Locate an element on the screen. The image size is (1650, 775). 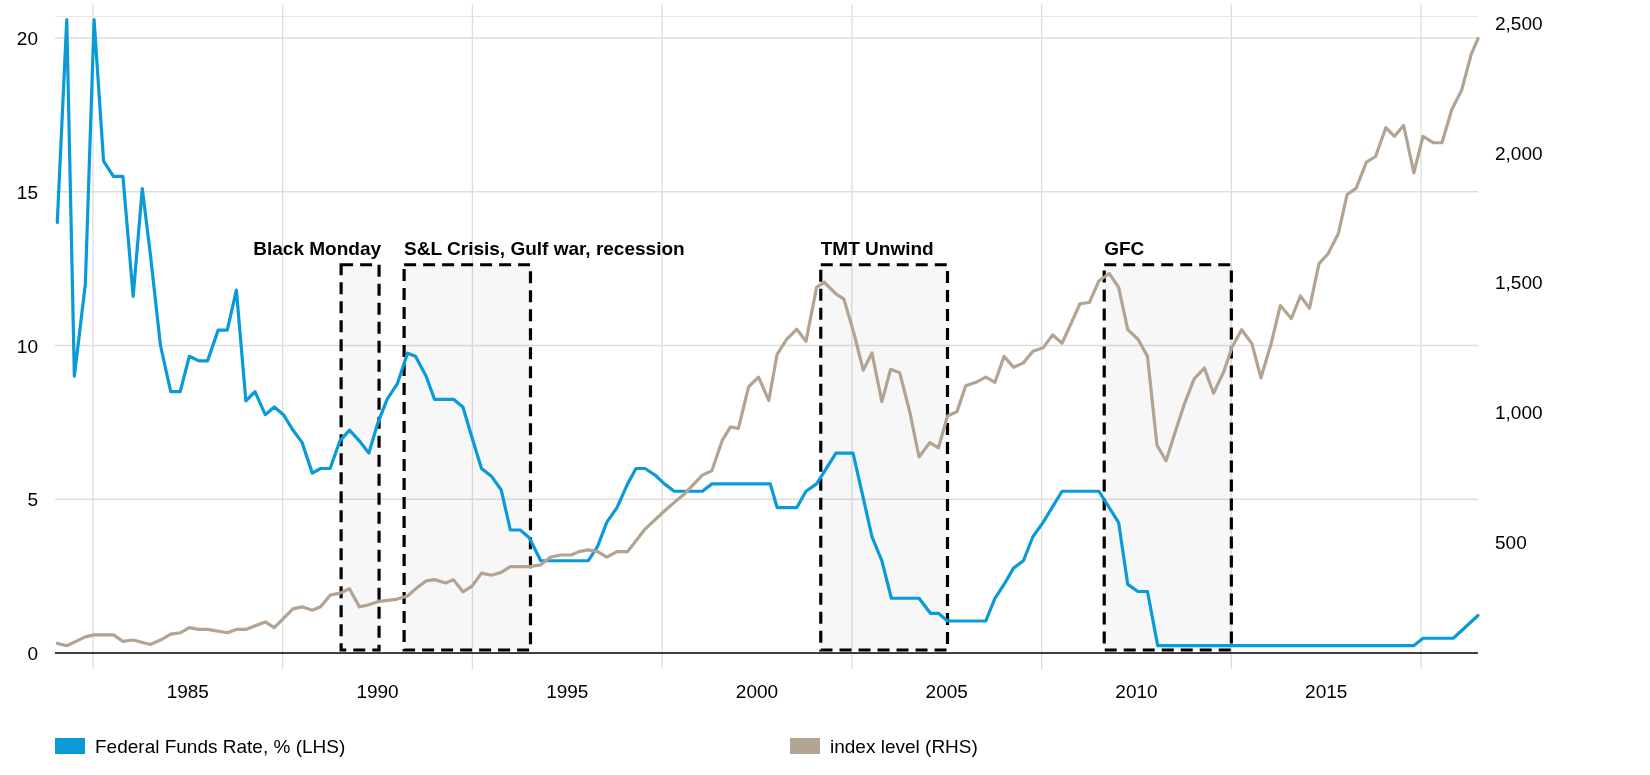
y-tick-label: 0 is located at coordinates (32, 653).